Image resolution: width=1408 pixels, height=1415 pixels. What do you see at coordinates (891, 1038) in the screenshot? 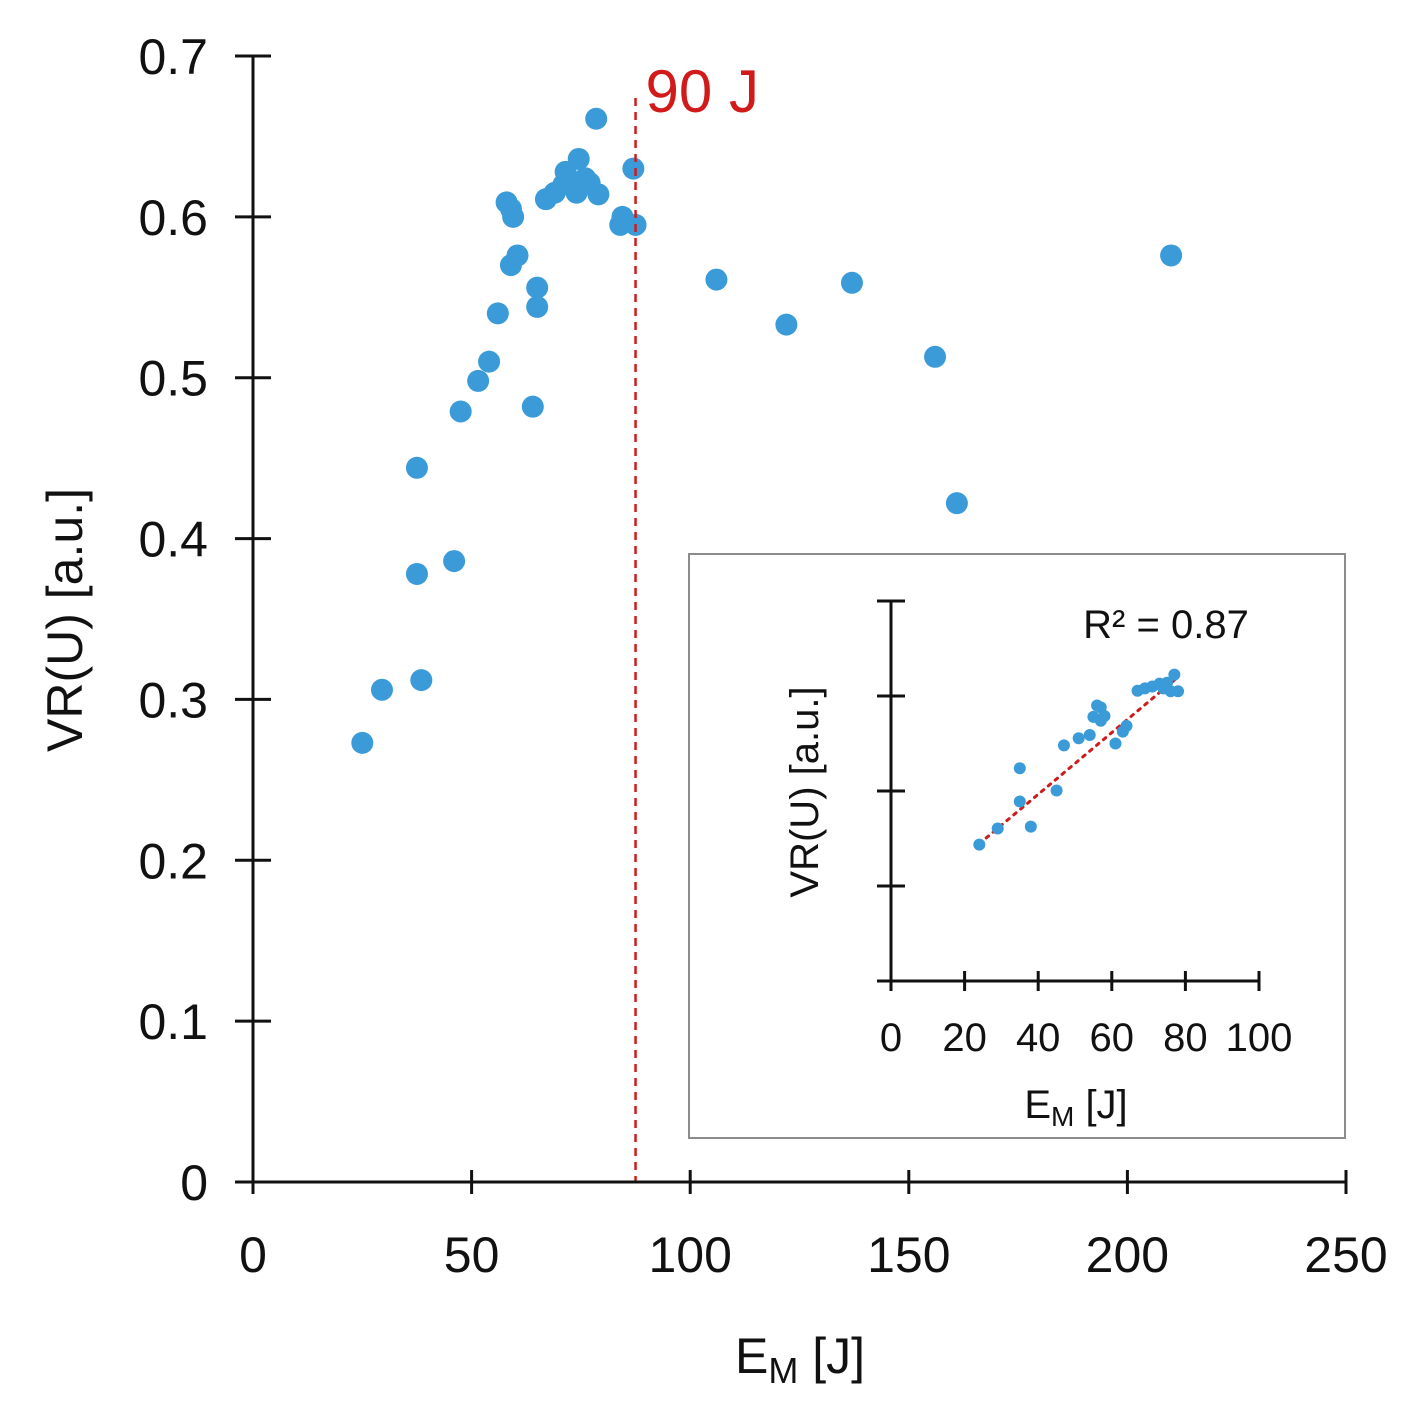
I see `inset-x-tick-label: 0` at bounding box center [891, 1038].